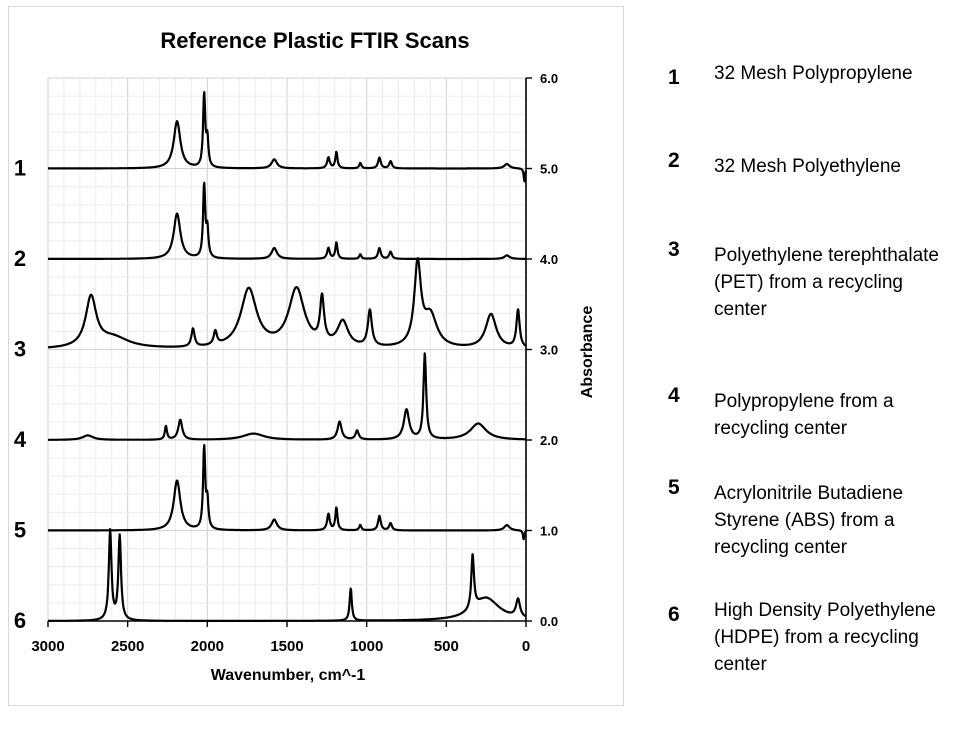  Describe the element at coordinates (20, 439) in the screenshot. I see `series-label-4: 4` at that location.